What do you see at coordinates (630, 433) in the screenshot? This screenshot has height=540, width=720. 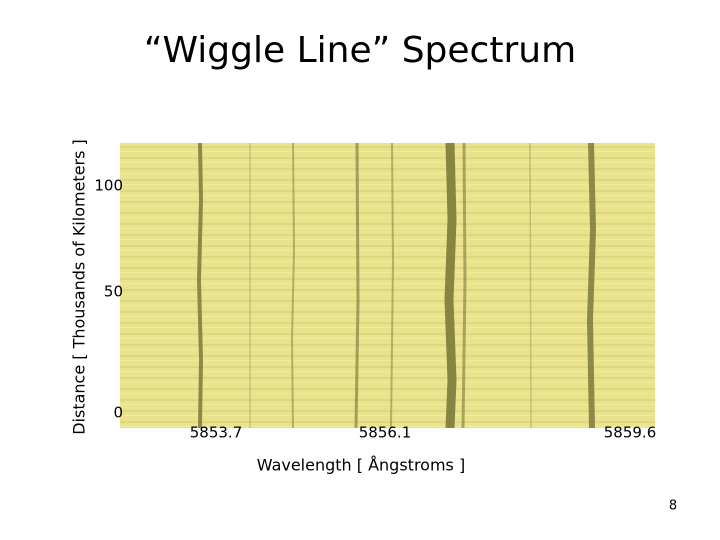 I see `x-tick-label: 5859.6` at bounding box center [630, 433].